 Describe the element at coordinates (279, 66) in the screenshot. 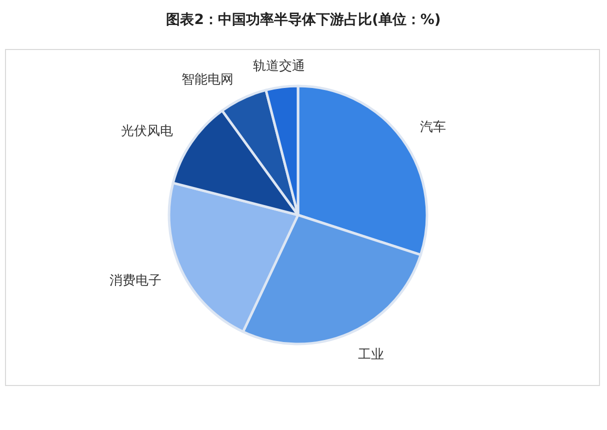

I see `slice-label: 轨道交通` at that location.